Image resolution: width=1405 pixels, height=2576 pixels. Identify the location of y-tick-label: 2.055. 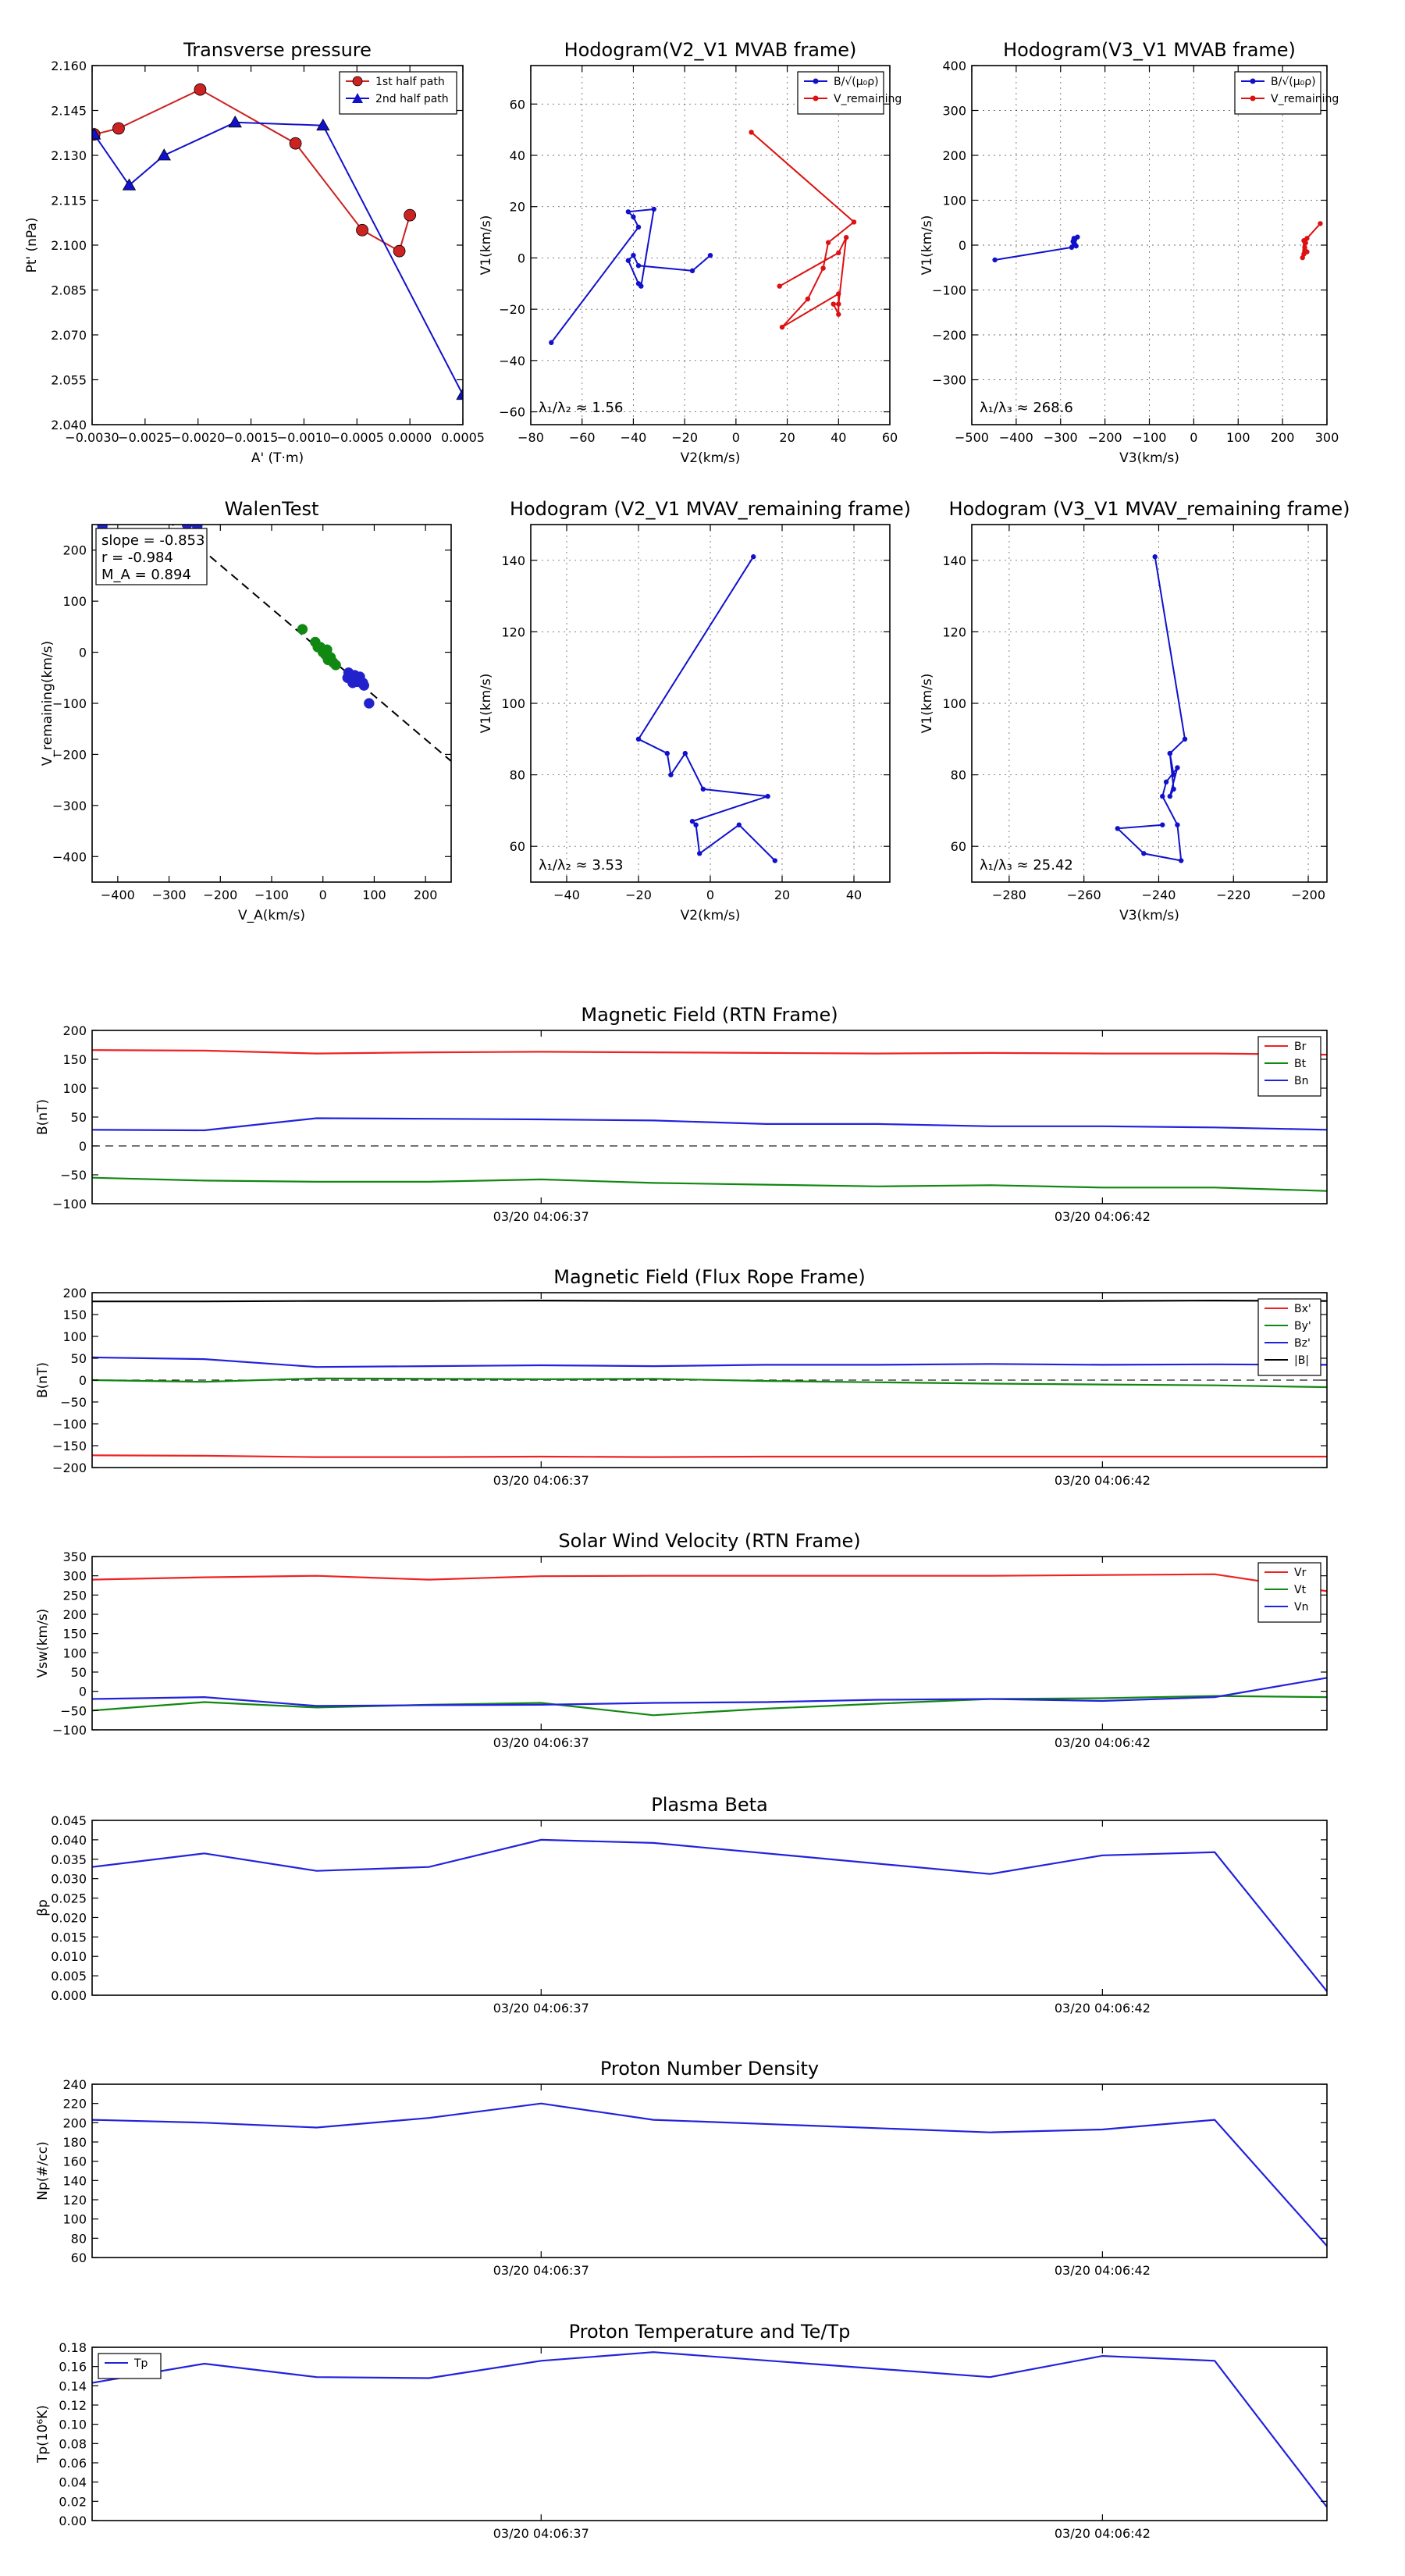
(69, 380).